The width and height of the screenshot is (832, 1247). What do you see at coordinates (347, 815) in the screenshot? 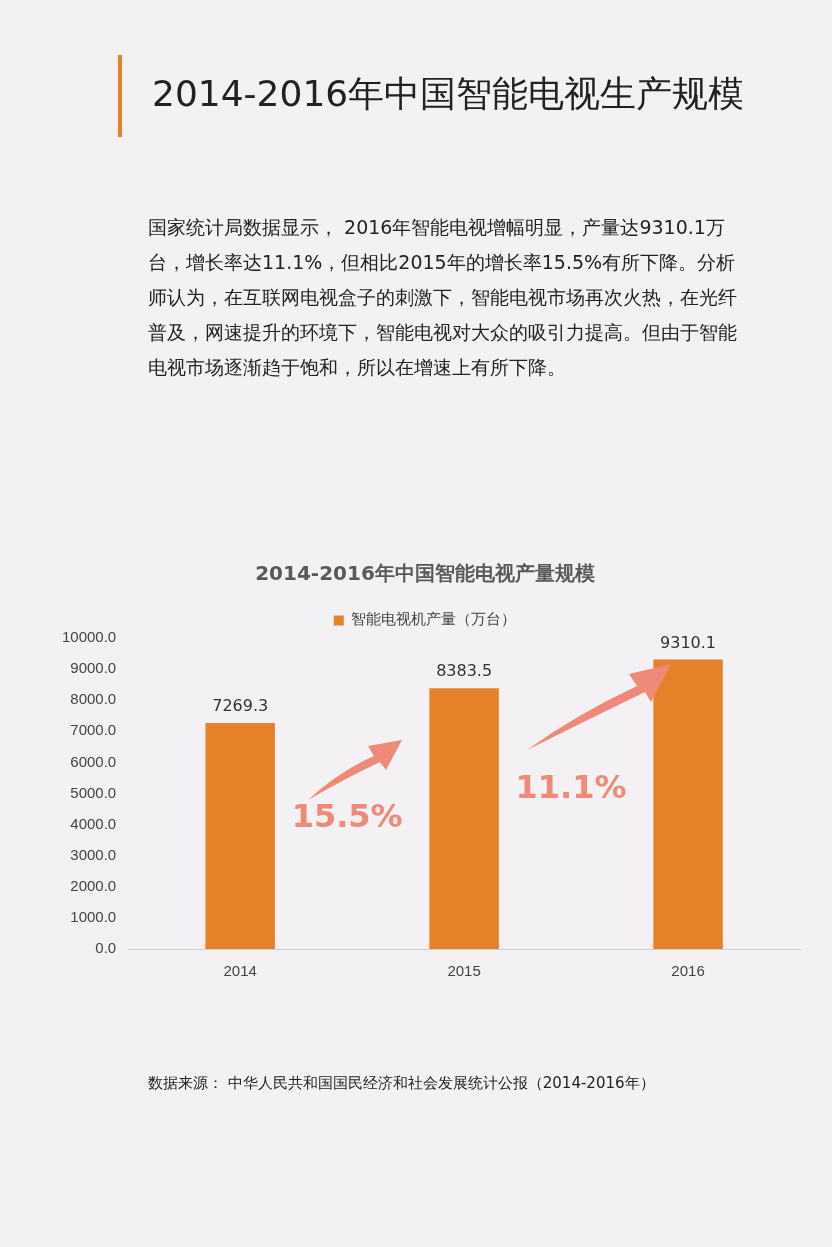
I see `annotation: 15.5%` at bounding box center [347, 815].